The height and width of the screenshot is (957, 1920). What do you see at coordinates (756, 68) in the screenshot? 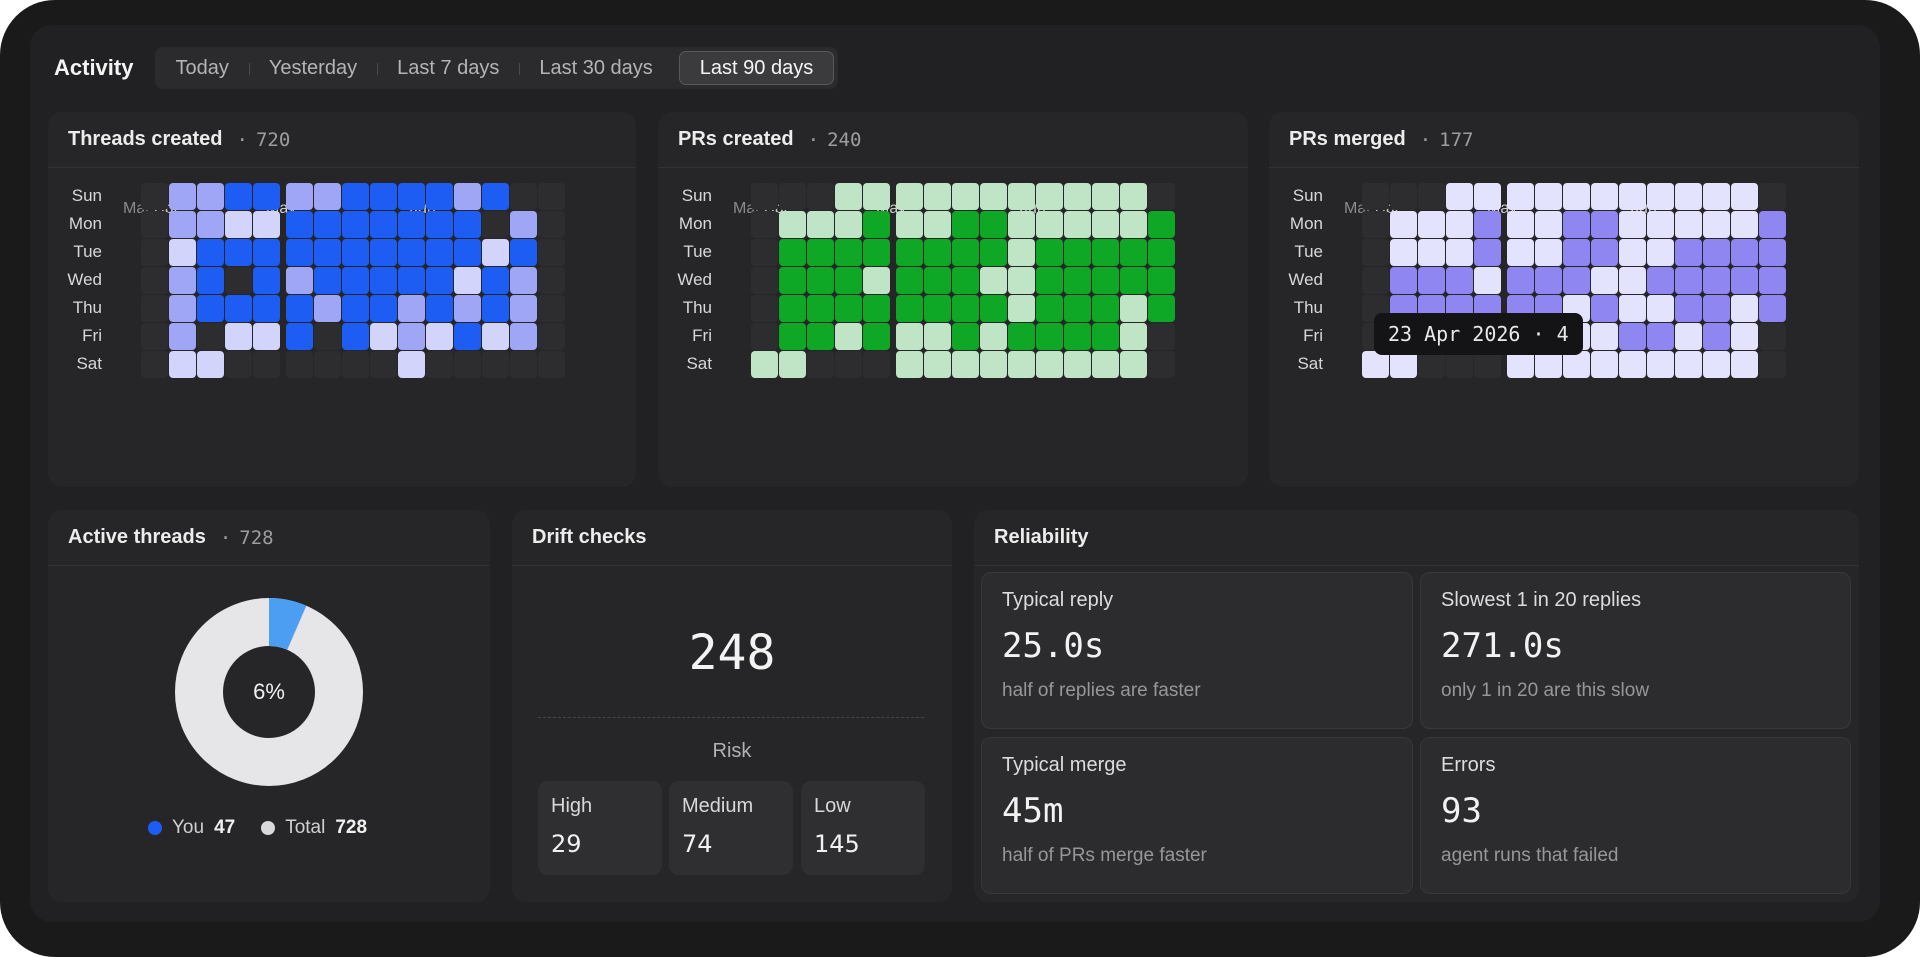
I see `range-last-90-days: Last 90 days` at bounding box center [756, 68].